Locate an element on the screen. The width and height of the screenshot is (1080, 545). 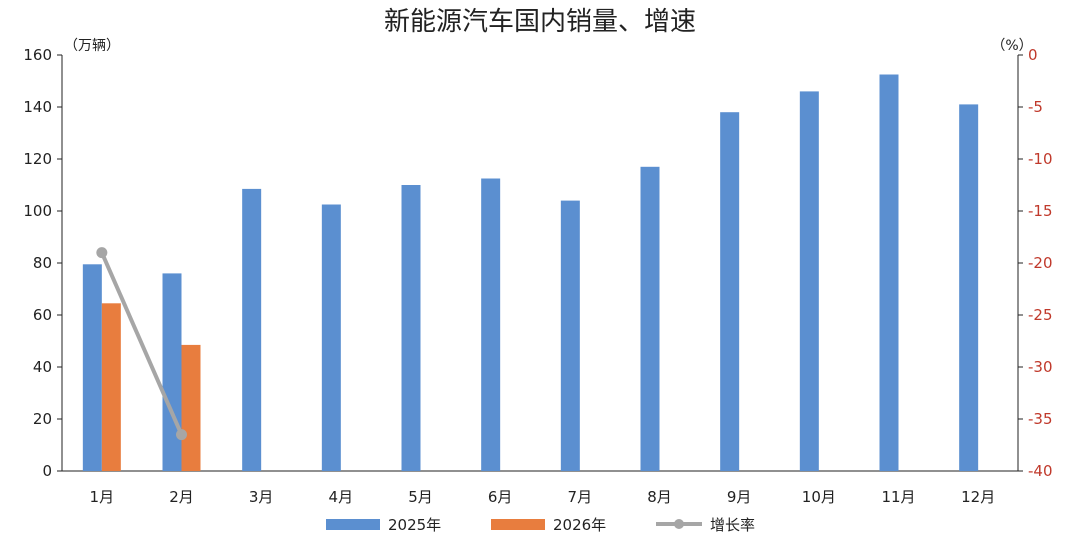
left-axis-ticks: 0 20 40 60 80 100 120 140 160 is located at coordinates (42, 263).